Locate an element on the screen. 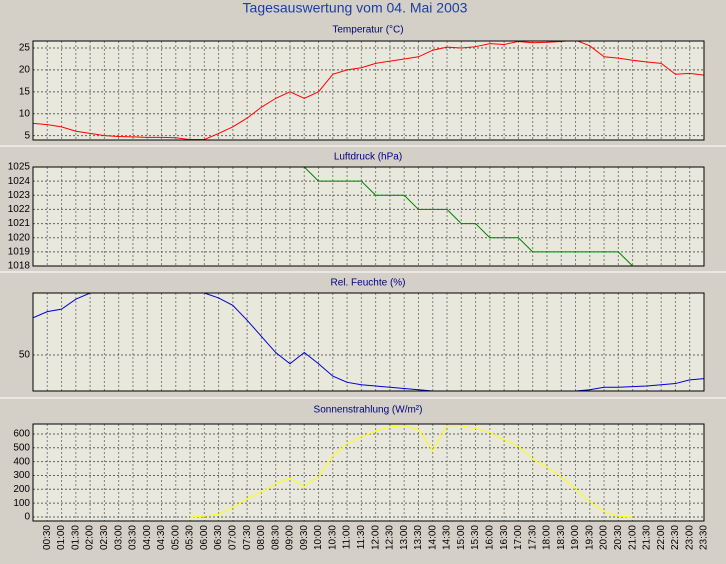  x-tick-label: 07:30 is located at coordinates (247, 537).